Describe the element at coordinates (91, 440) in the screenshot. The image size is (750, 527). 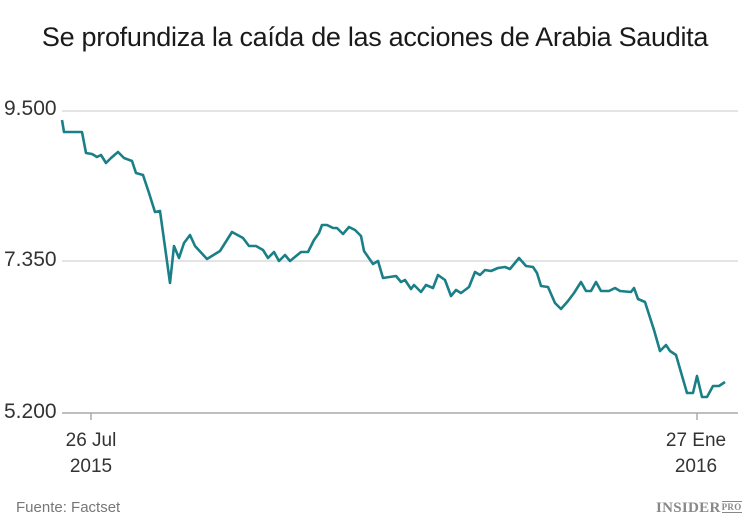
I see `x-tick-date: 26 Jul` at that location.